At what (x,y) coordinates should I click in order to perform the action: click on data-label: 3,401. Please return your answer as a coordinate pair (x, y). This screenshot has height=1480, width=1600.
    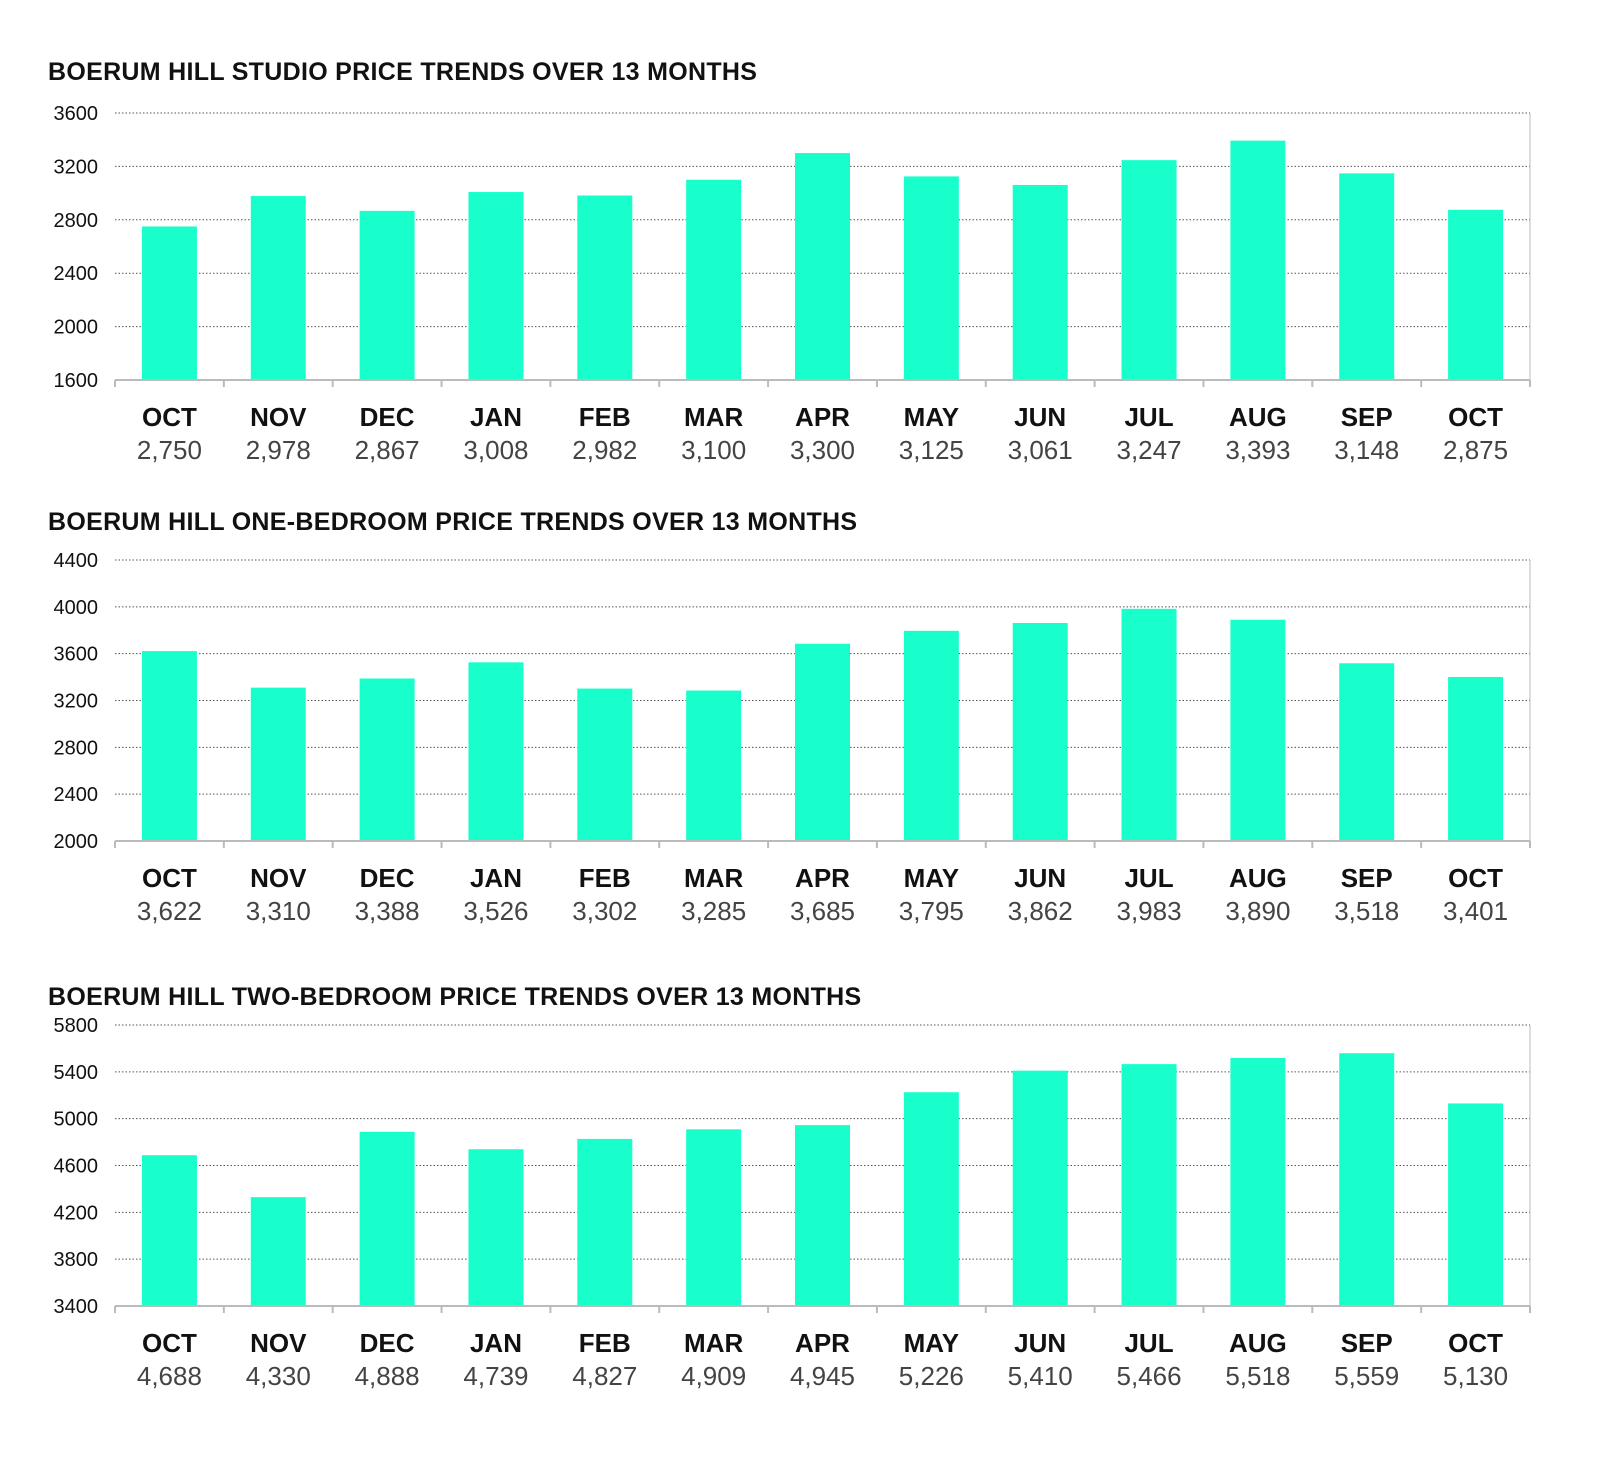
    Looking at the image, I should click on (1475, 911).